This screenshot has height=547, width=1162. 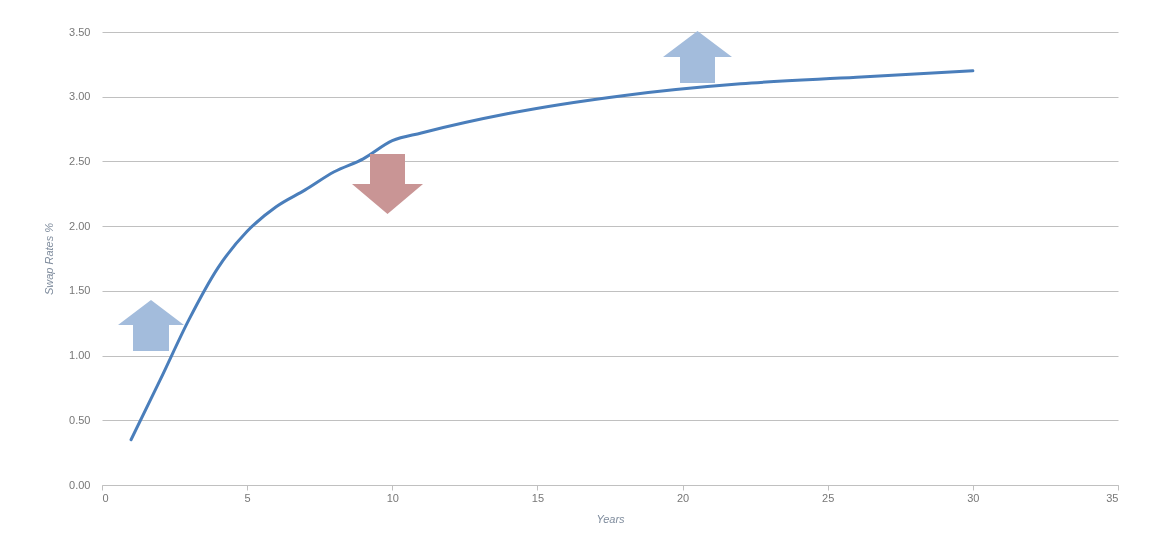 What do you see at coordinates (247, 497) in the screenshot?
I see `x-tick-label: 5` at bounding box center [247, 497].